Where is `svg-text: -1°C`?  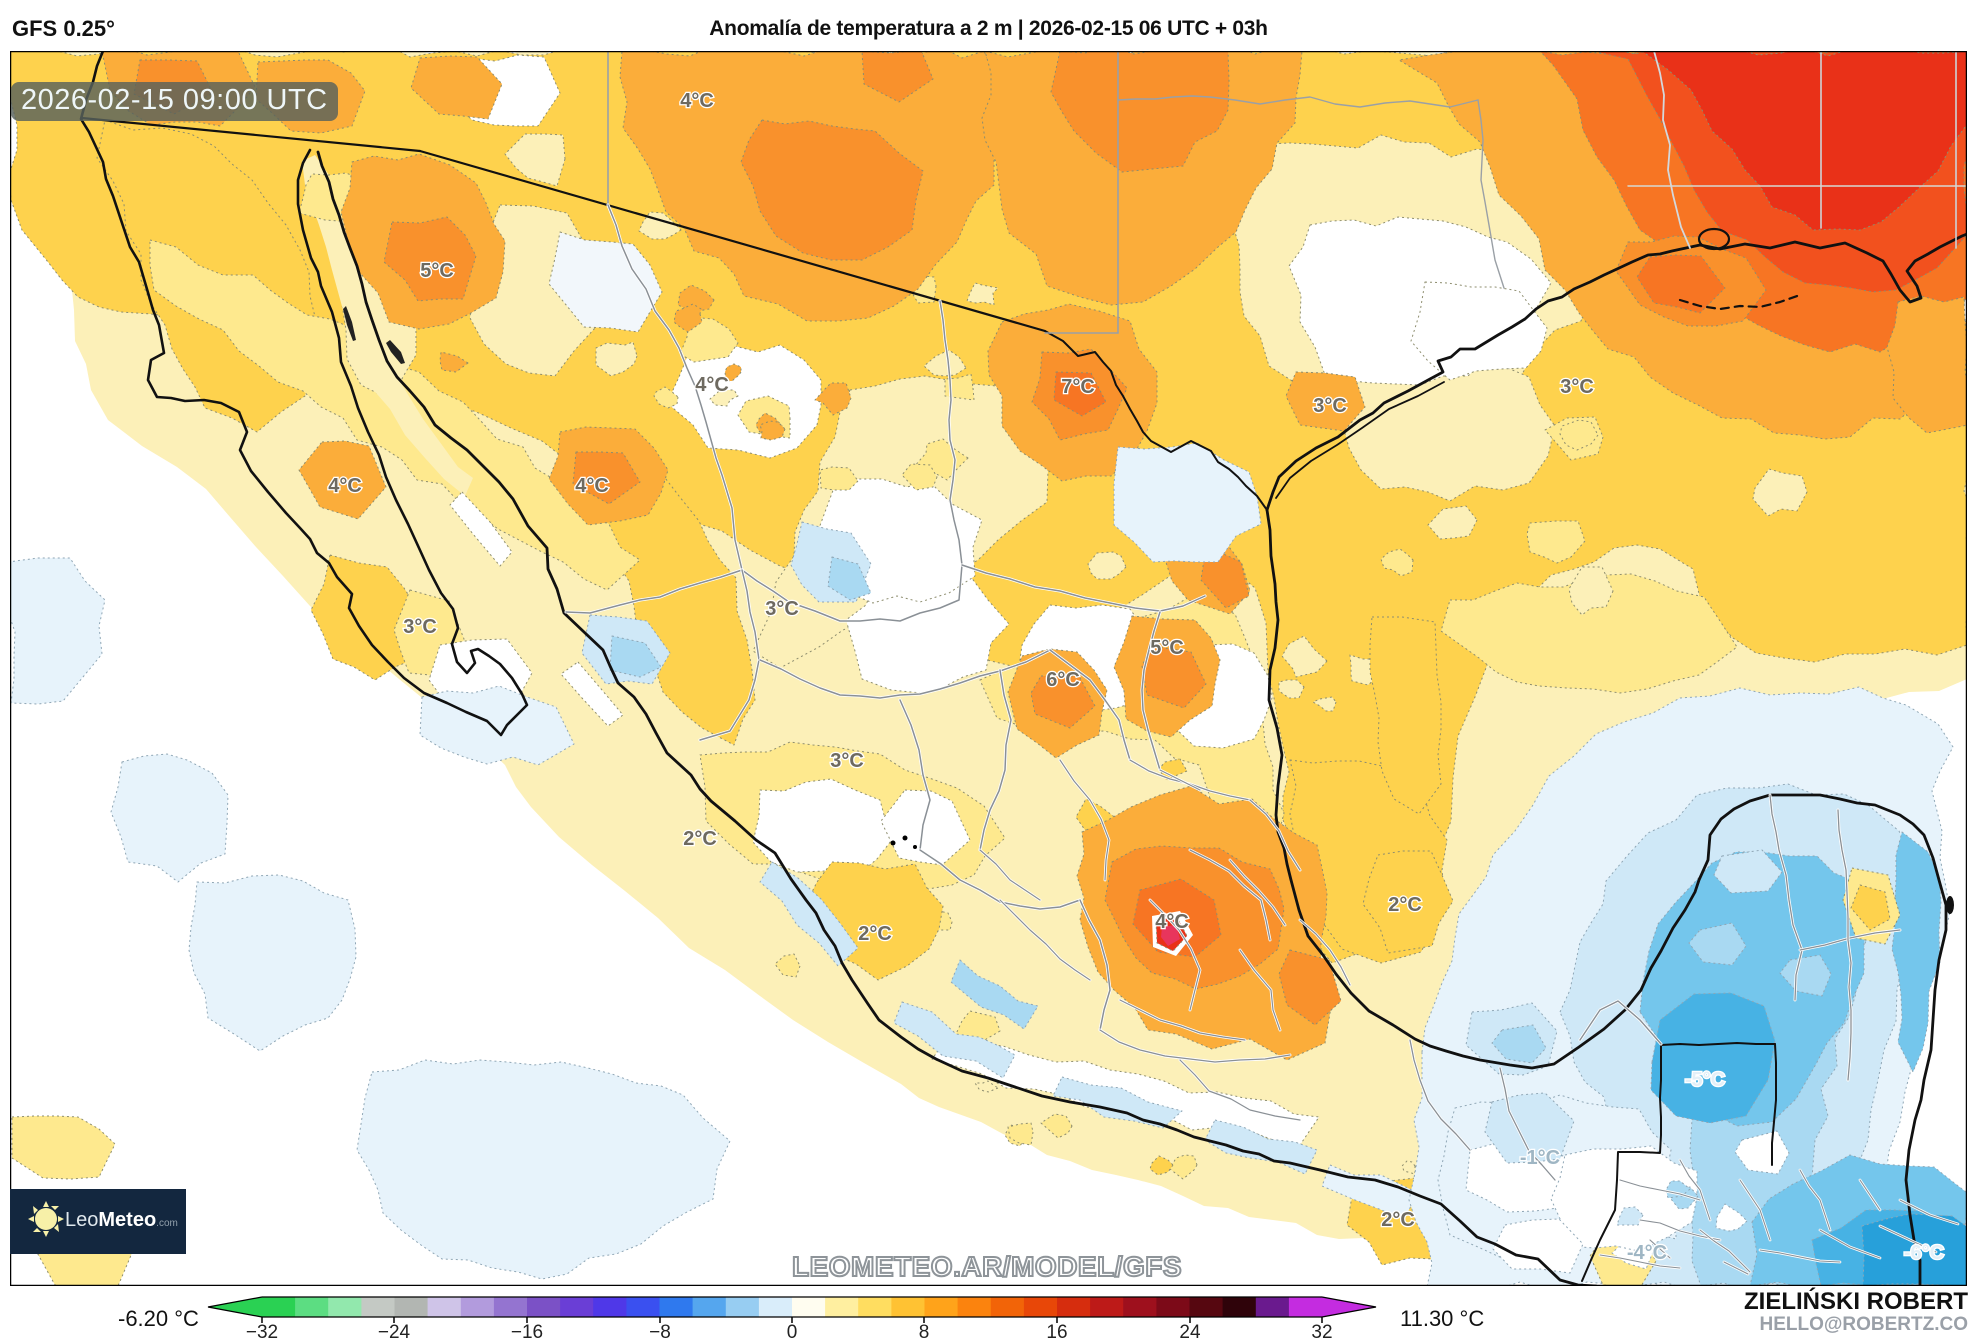
svg-text: -1°C is located at coordinates (1540, 1158).